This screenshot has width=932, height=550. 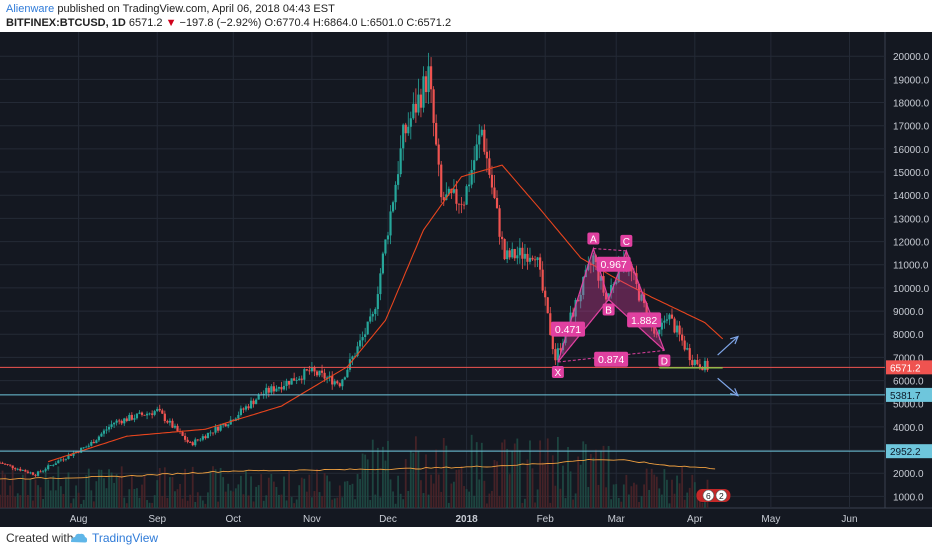 What do you see at coordinates (466, 538) in the screenshot?
I see `chart-footer: Created with TradingView` at bounding box center [466, 538].